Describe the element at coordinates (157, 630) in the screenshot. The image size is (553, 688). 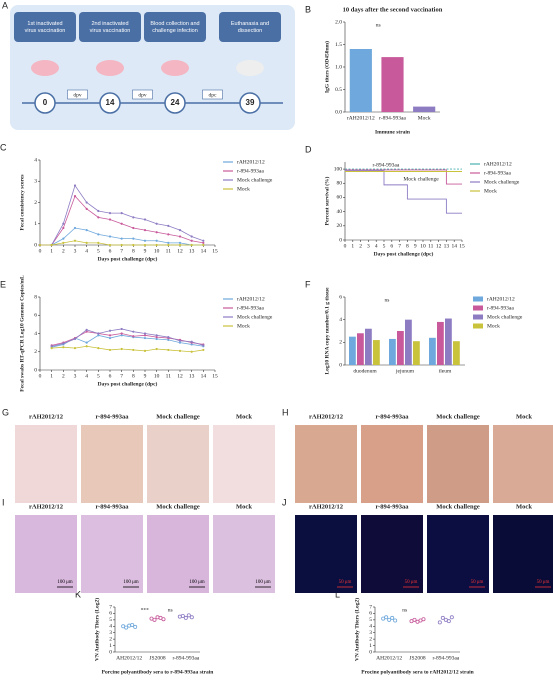
I see `axes` at that location.